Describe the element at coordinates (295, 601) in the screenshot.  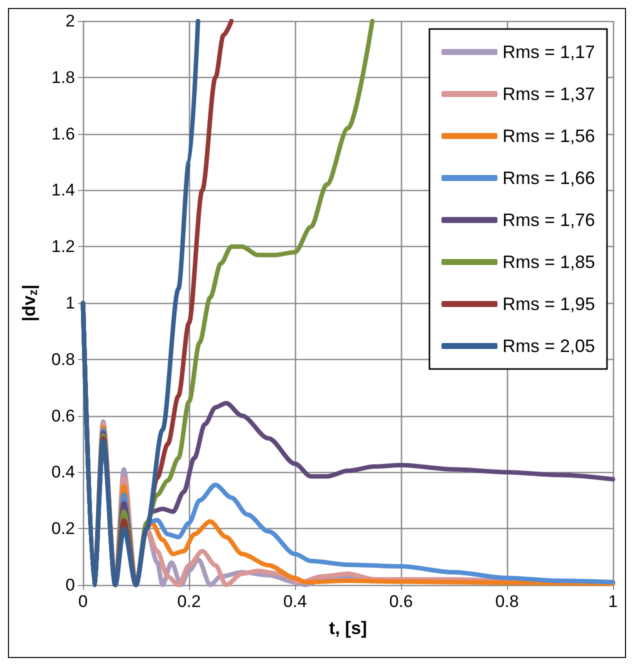
I see `x-tick-label: 0.4` at that location.